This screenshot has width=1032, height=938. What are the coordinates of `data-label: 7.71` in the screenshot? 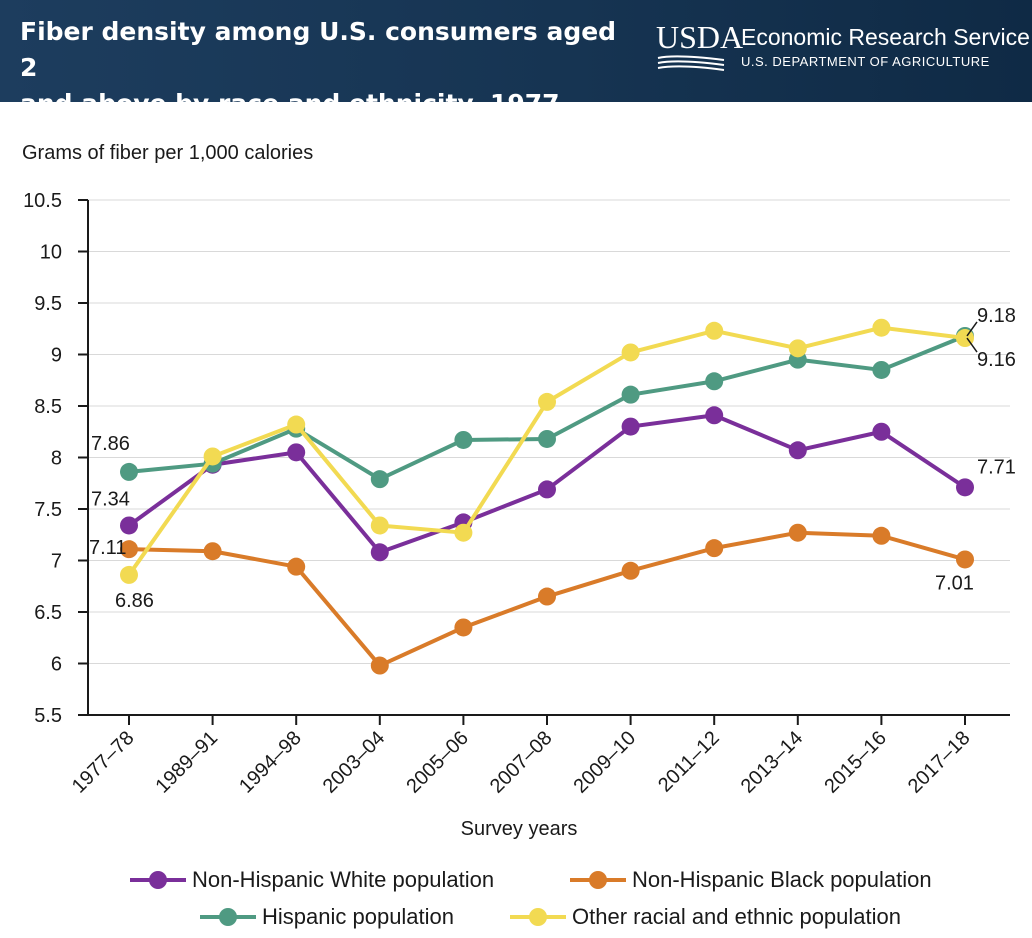 It's located at (996, 467).